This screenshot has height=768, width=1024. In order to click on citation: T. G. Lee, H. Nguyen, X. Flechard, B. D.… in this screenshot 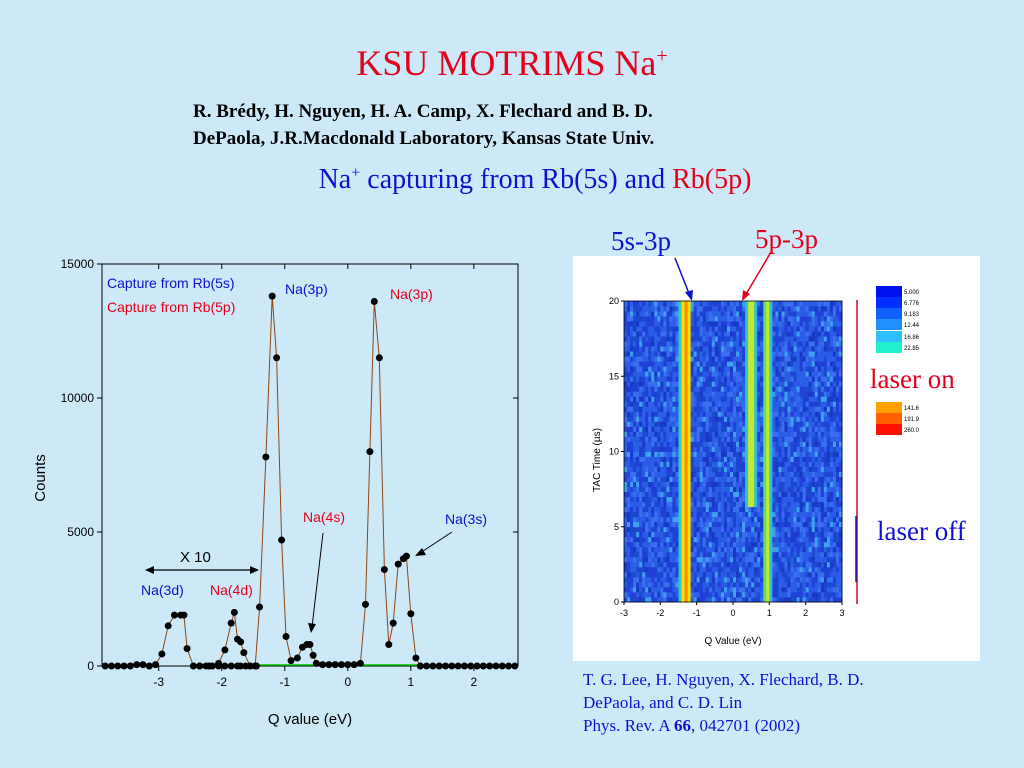, I will do `click(763, 702)`.